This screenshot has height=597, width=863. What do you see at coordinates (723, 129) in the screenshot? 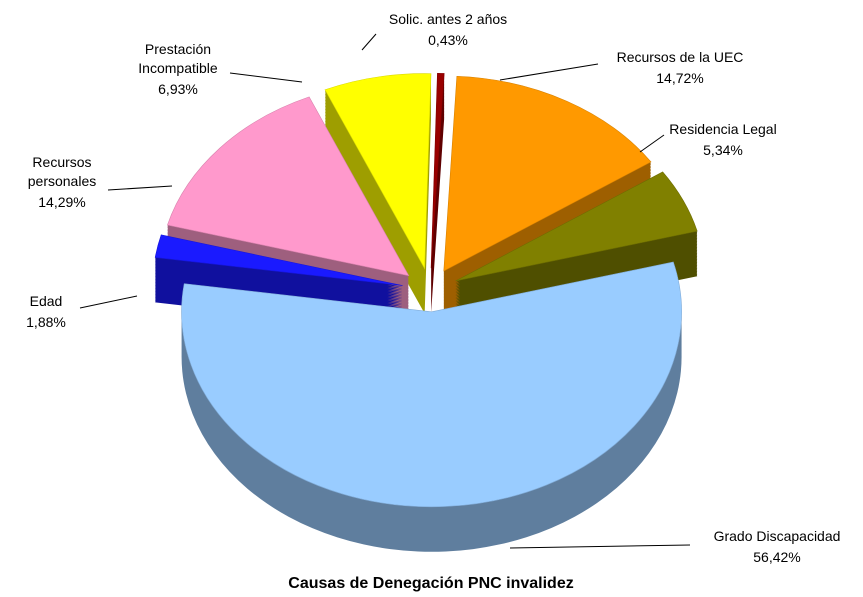
I see `slice-label: Residencia Legal` at bounding box center [723, 129].